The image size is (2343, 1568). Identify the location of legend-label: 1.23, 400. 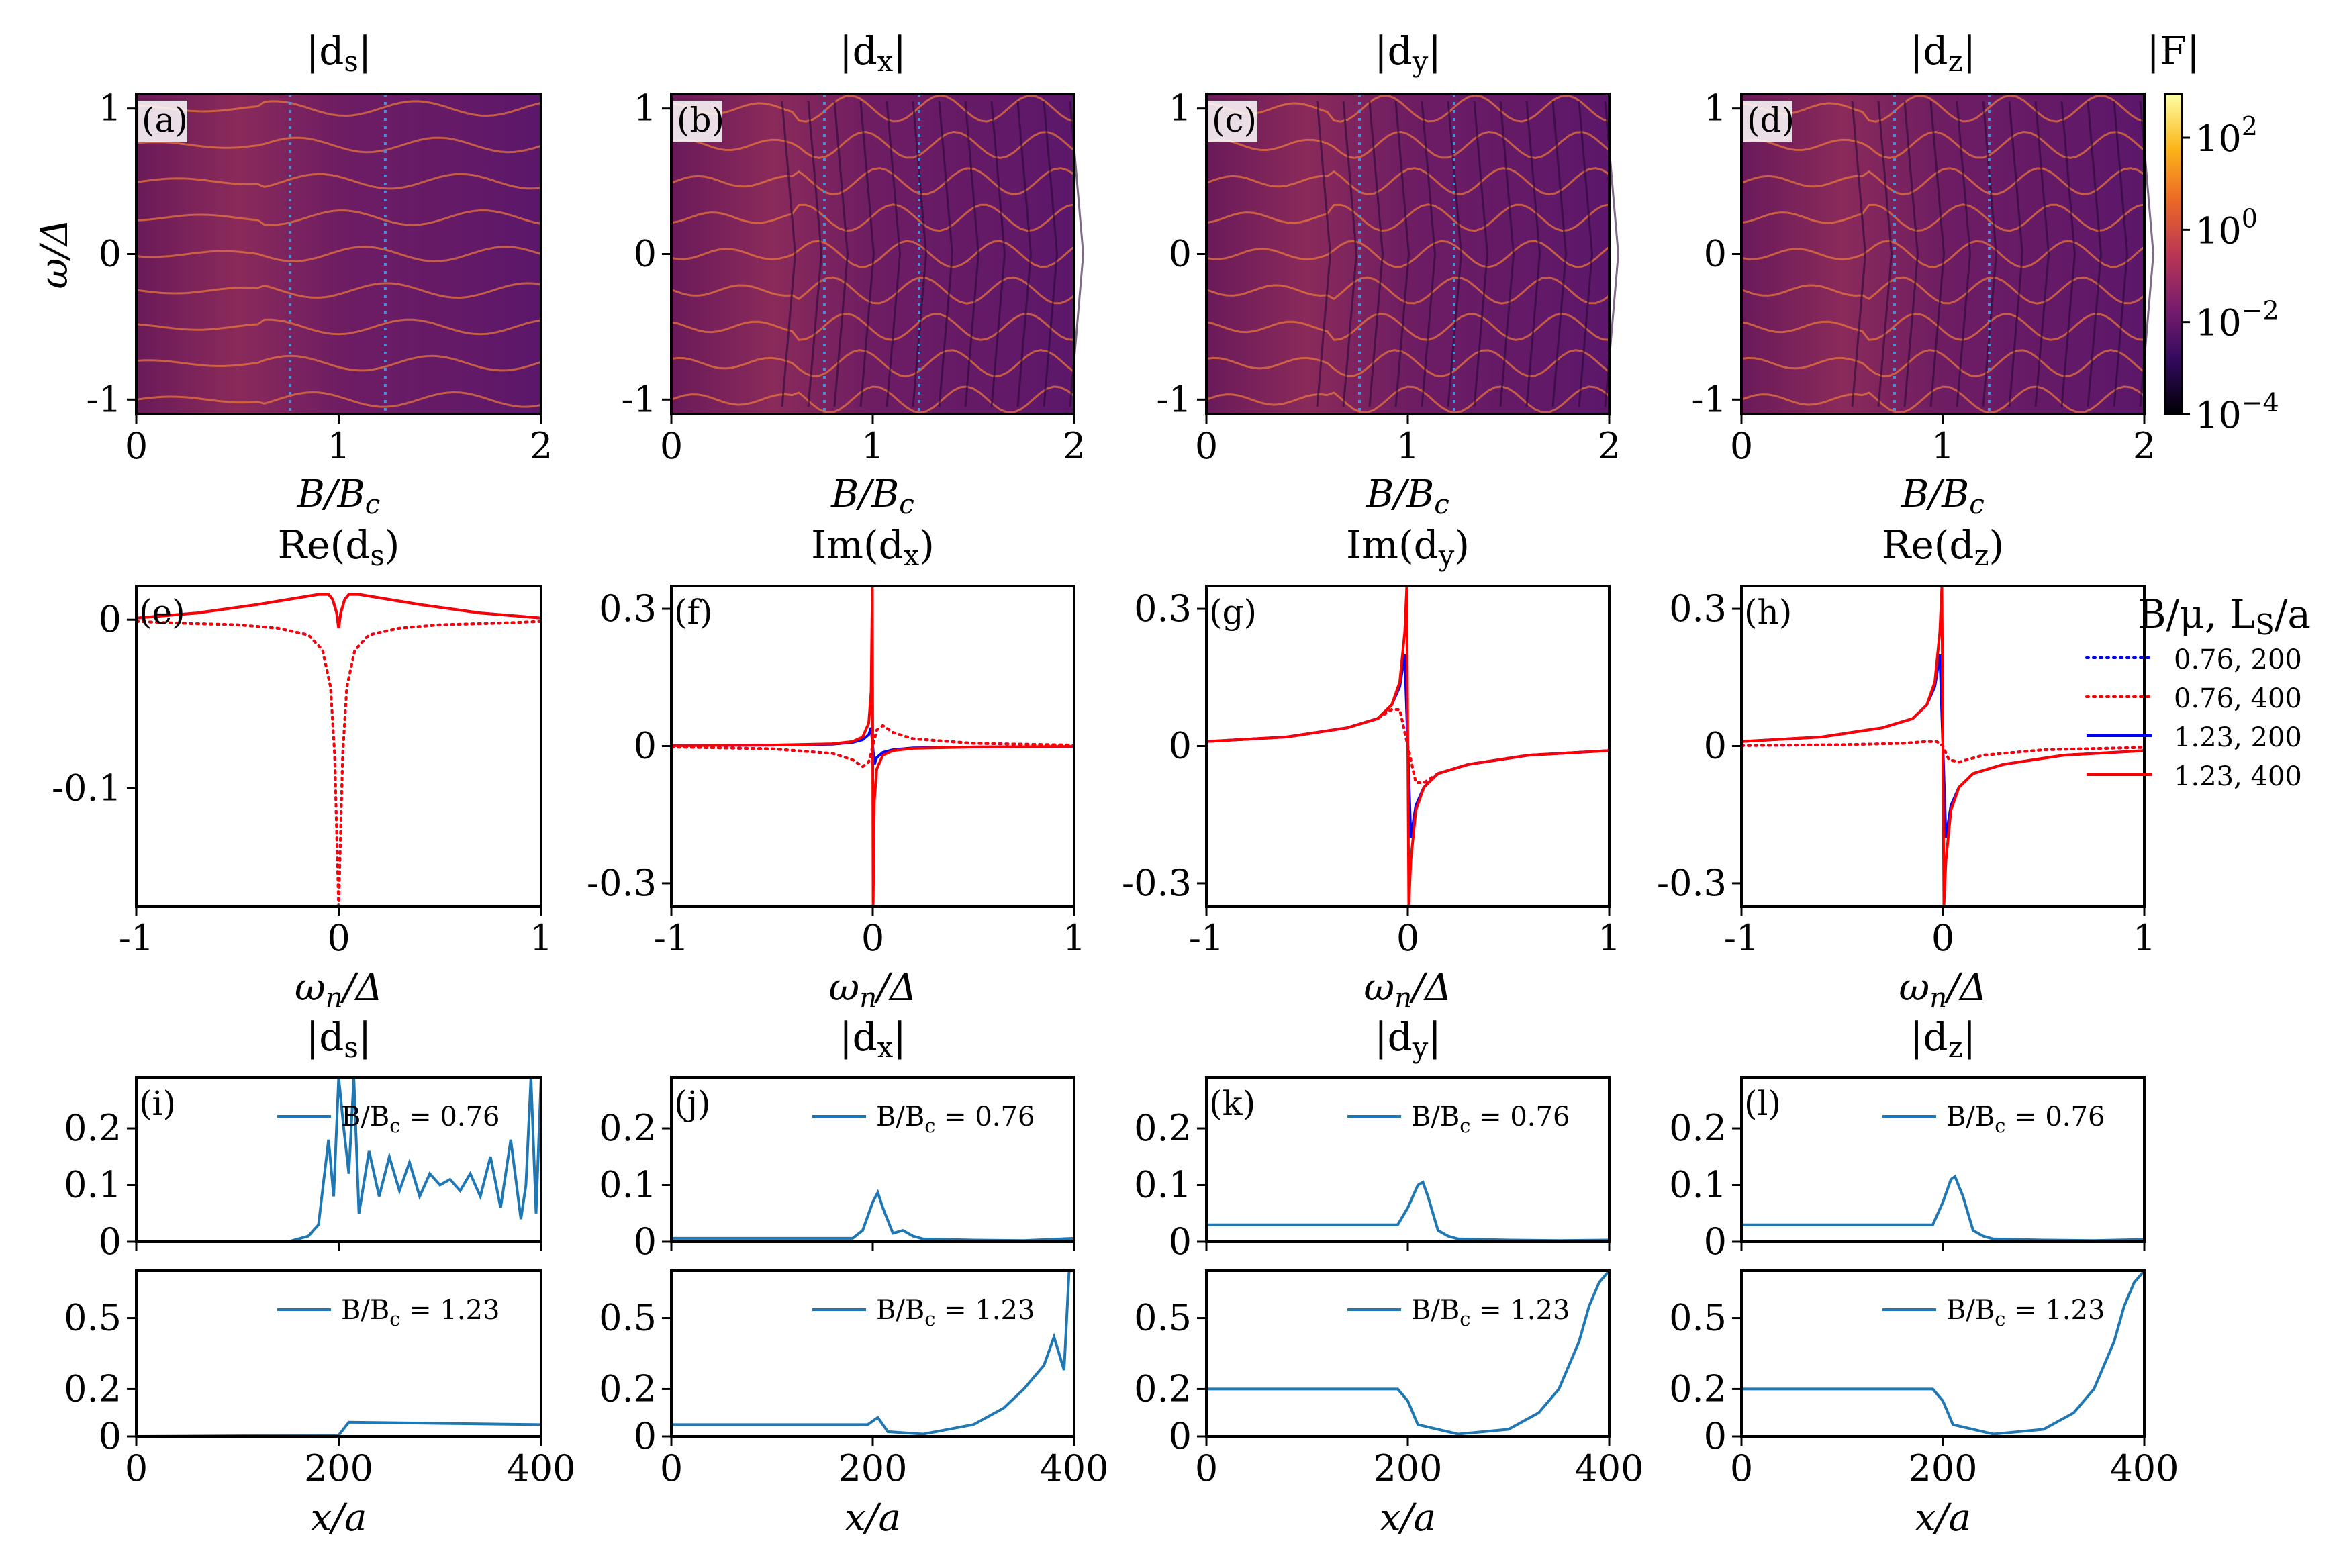
(2238, 777).